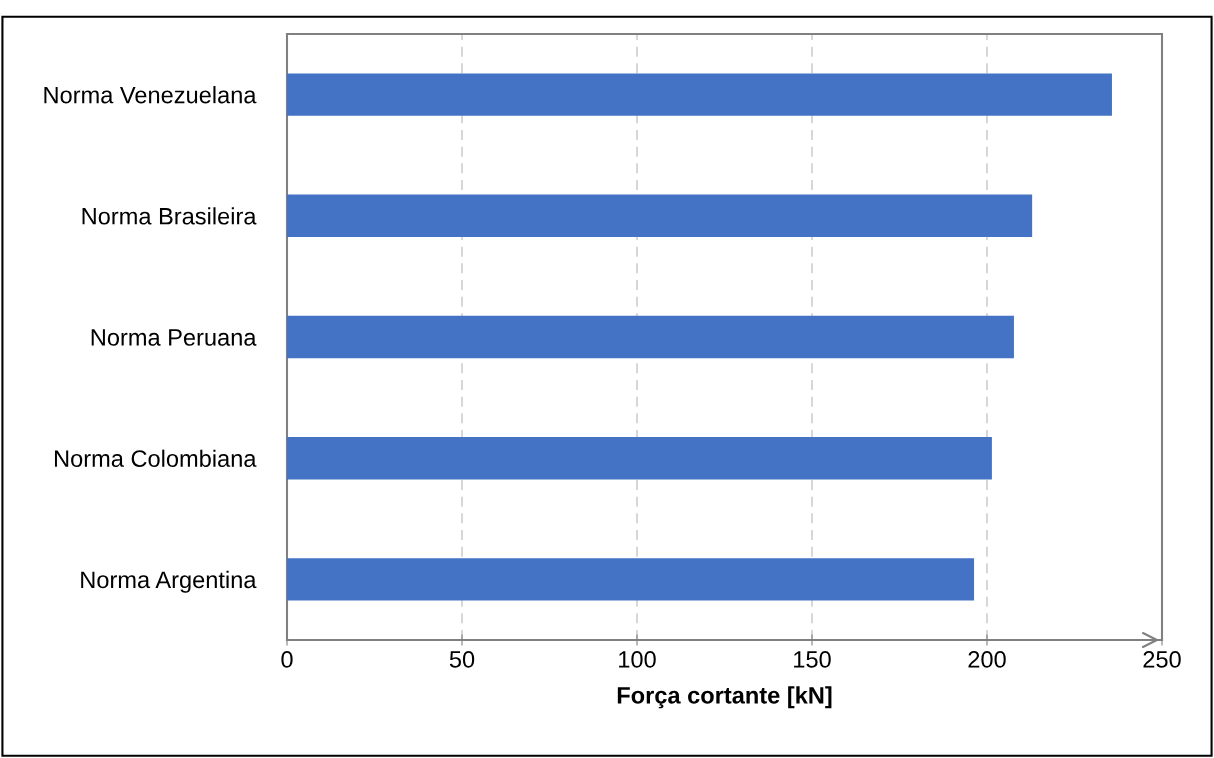  I want to click on x-tick-label: 150, so click(812, 659).